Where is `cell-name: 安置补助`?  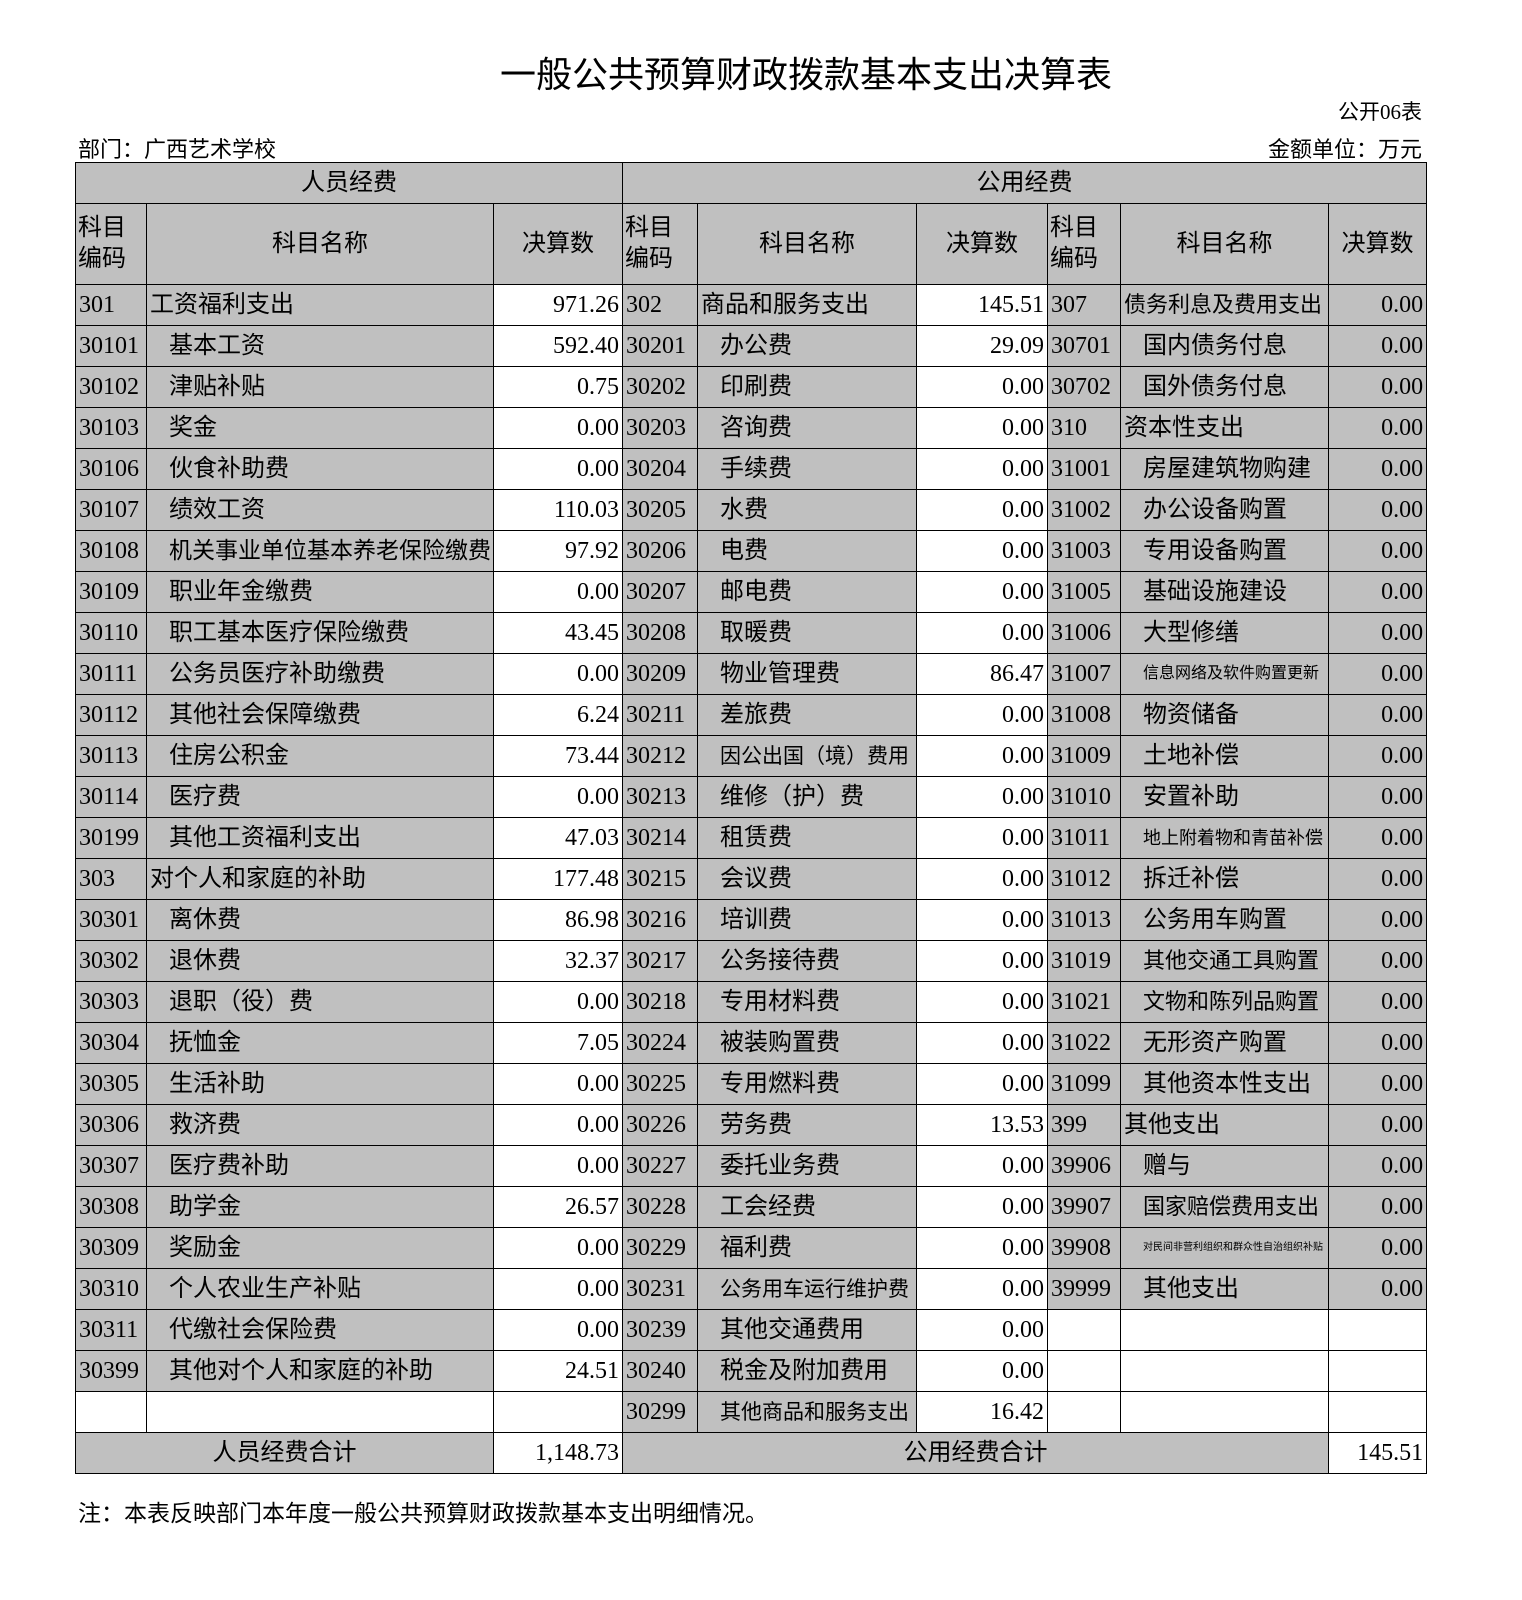
cell-name: 安置补助 is located at coordinates (1225, 797).